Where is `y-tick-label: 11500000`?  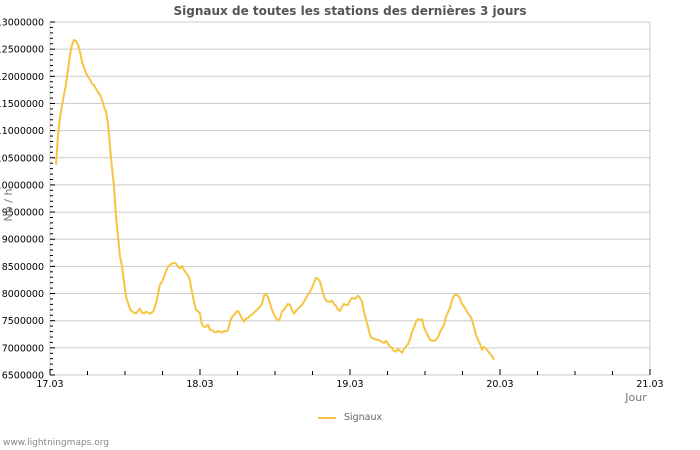 y-tick-label: 11500000 is located at coordinates (22, 104).